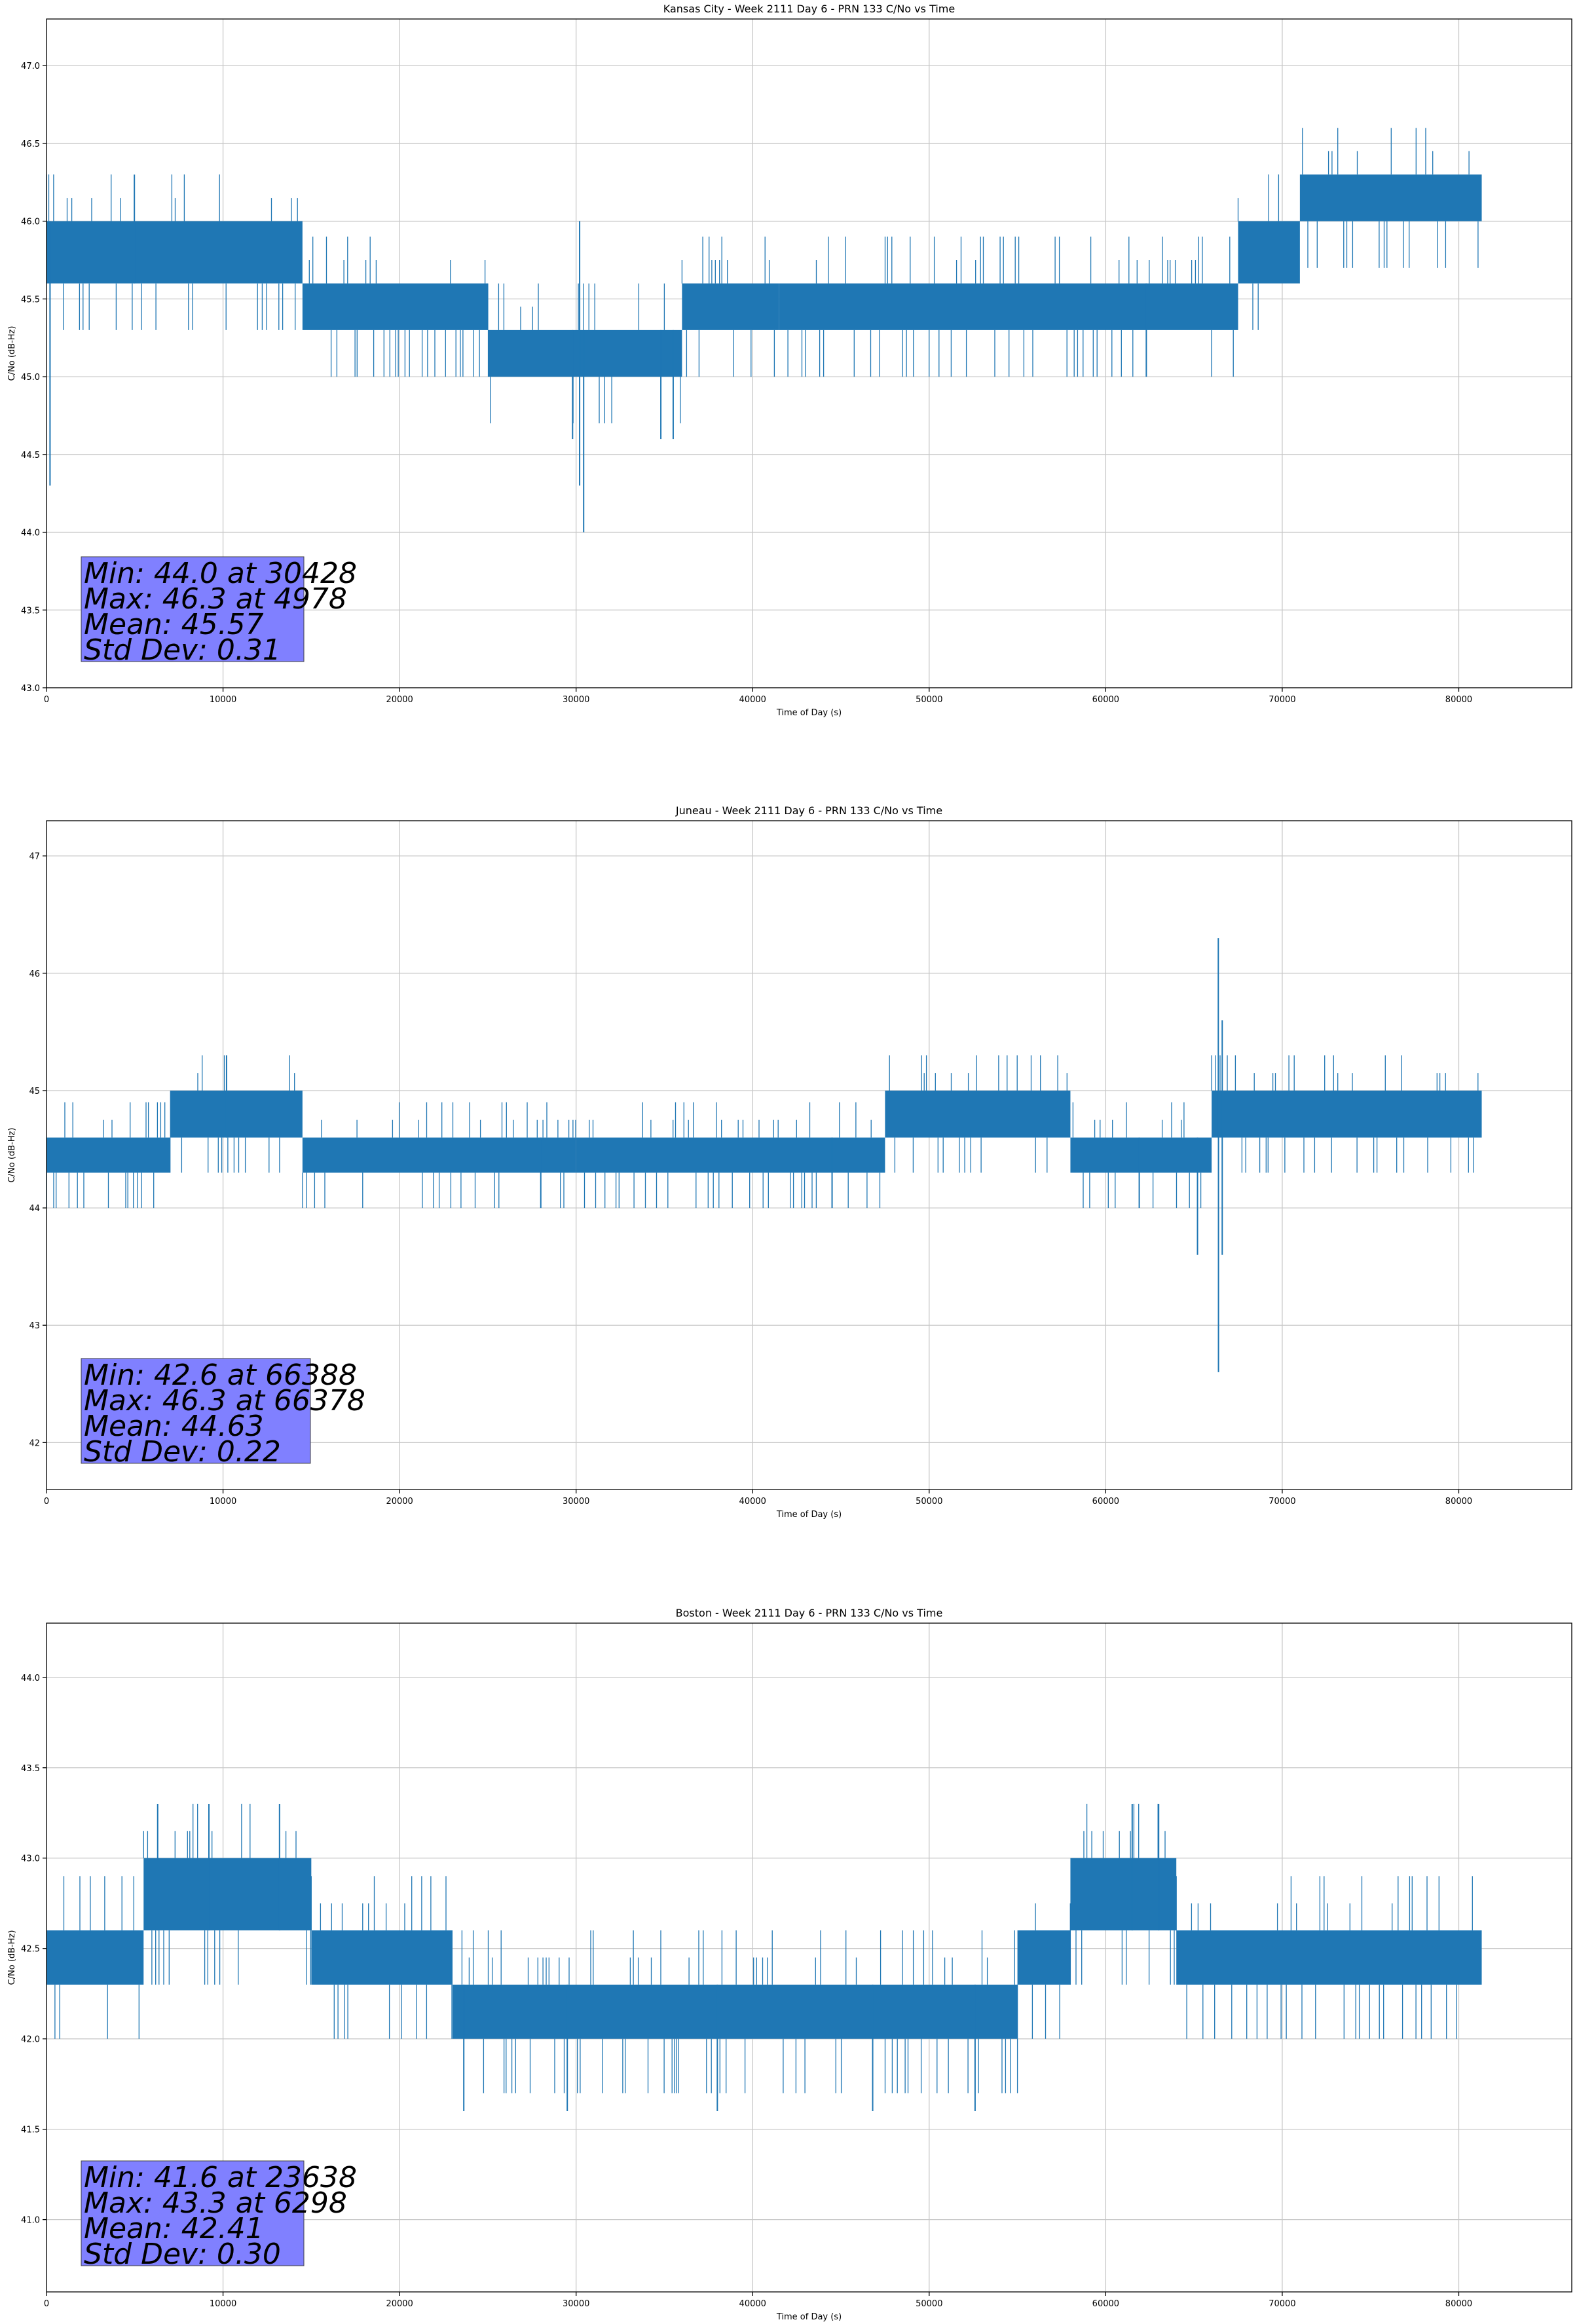 Image resolution: width=1577 pixels, height=2324 pixels. I want to click on y-tick-label: 45.5, so click(30, 300).